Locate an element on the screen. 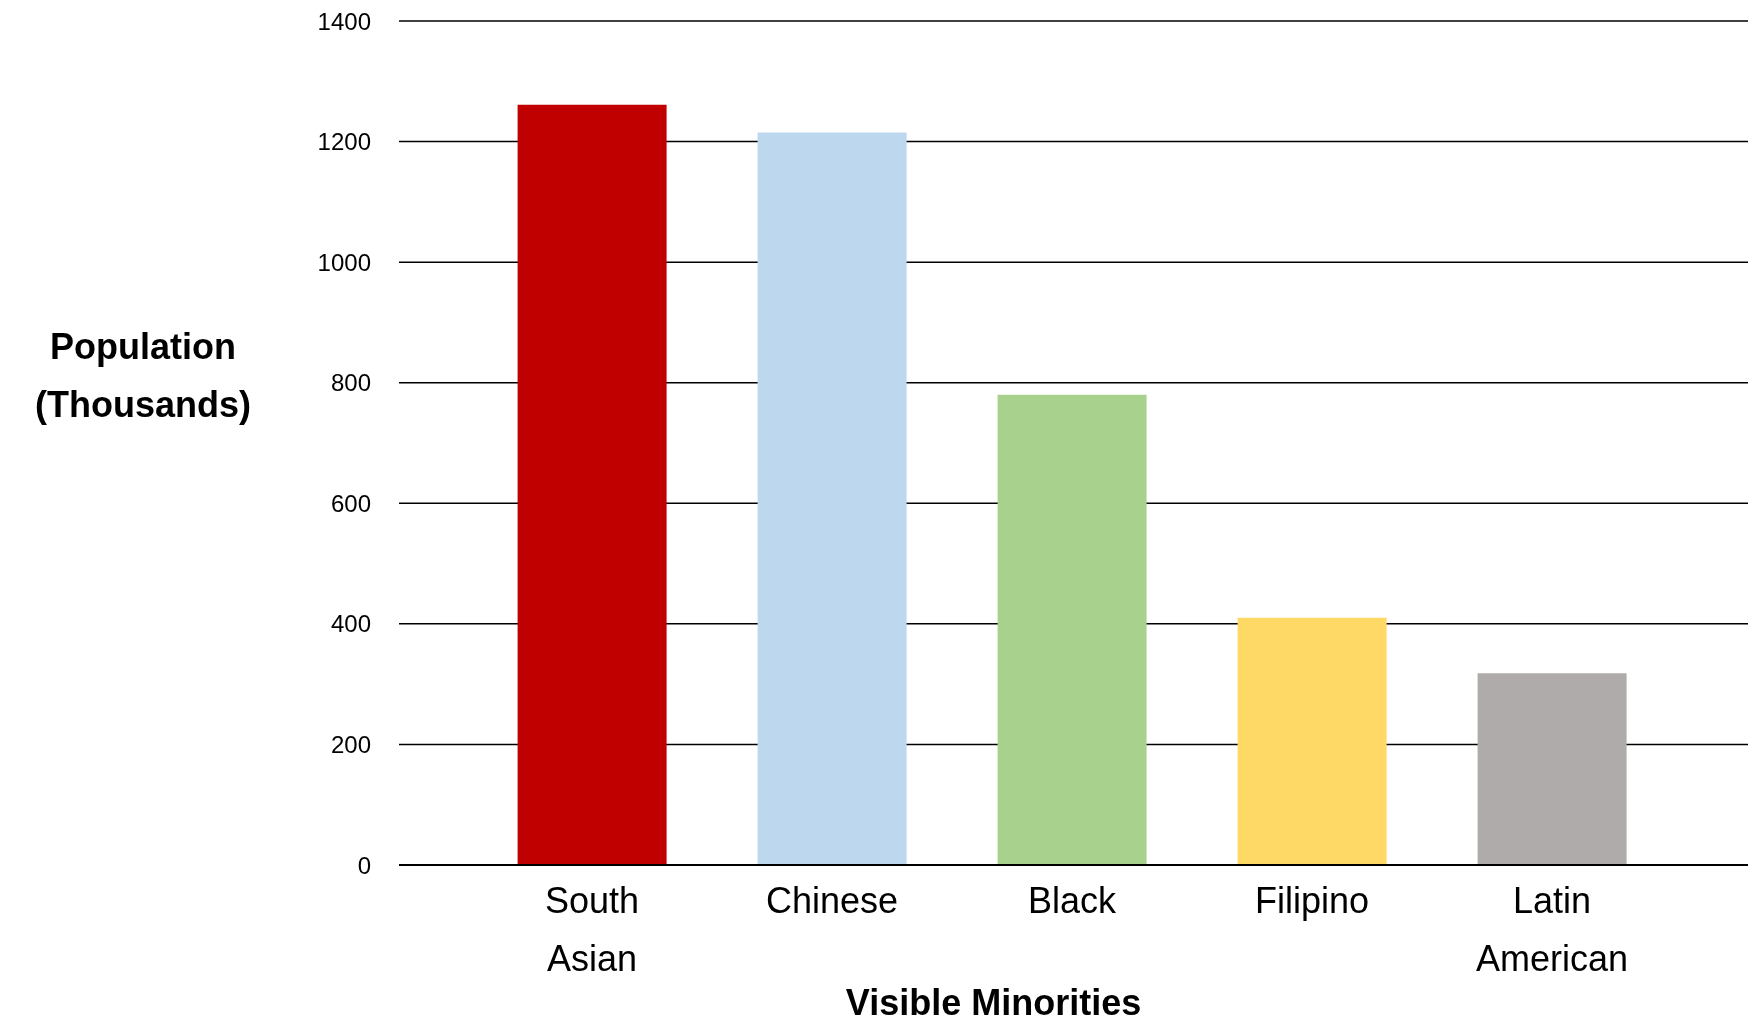 This screenshot has width=1753, height=1028. y-tick-label: 800 is located at coordinates (350, 383).